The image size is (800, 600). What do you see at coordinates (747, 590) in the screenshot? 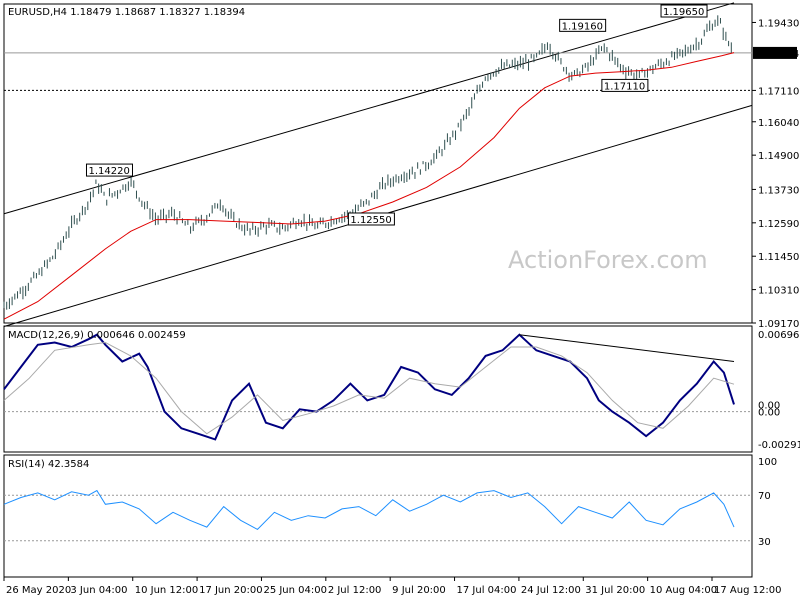
I see `time-label: 17 Aug 12:00` at bounding box center [747, 590].